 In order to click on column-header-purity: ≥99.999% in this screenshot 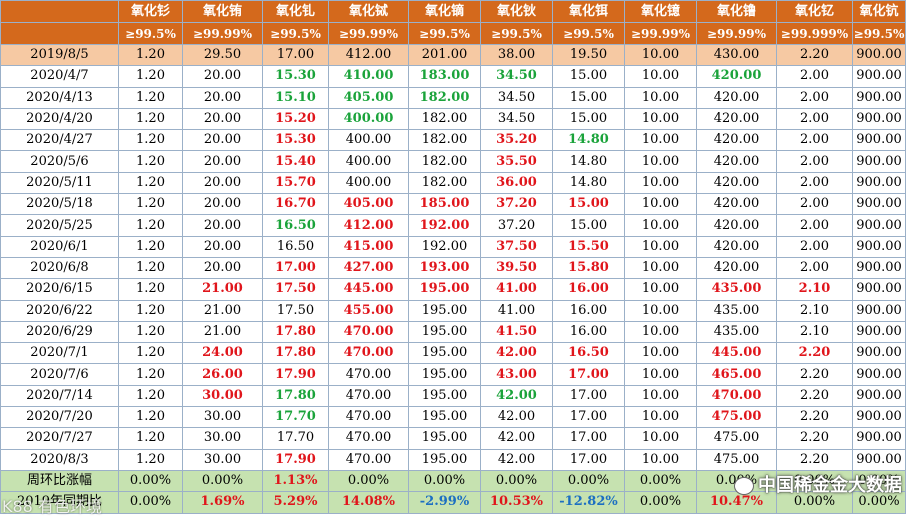, I will do `click(814, 33)`.